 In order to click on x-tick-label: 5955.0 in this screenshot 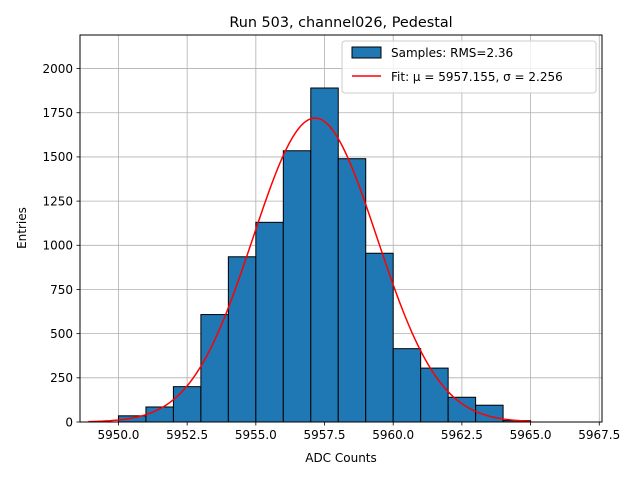, I will do `click(256, 435)`.